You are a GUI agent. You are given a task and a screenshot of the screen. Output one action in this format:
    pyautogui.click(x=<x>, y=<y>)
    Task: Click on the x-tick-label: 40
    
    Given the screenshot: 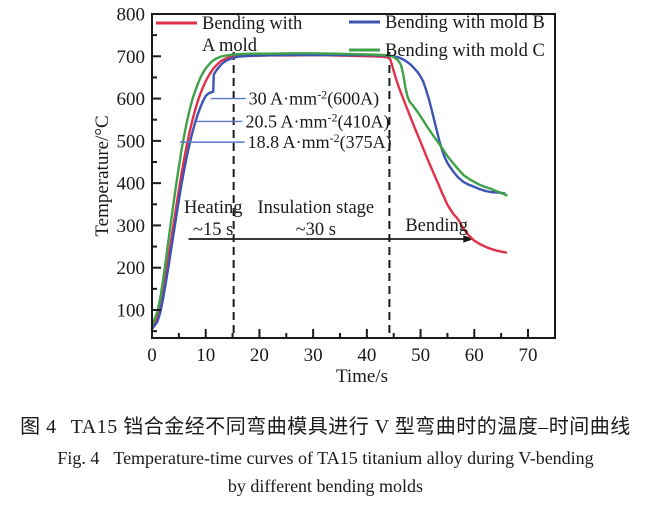 What is the action you would take?
    pyautogui.click(x=366, y=355)
    